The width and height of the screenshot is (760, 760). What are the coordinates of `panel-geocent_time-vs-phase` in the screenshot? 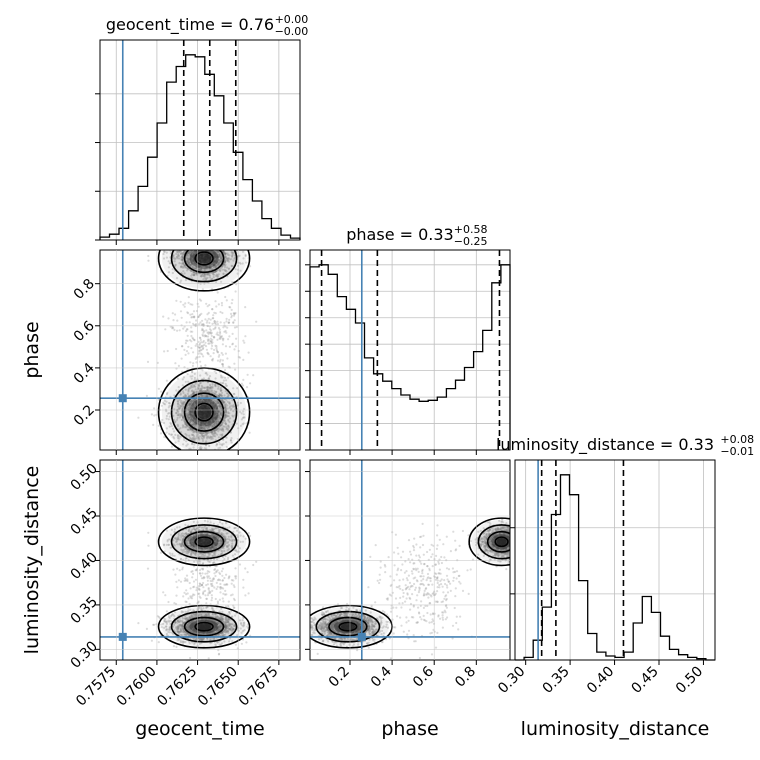 It's located at (200, 350).